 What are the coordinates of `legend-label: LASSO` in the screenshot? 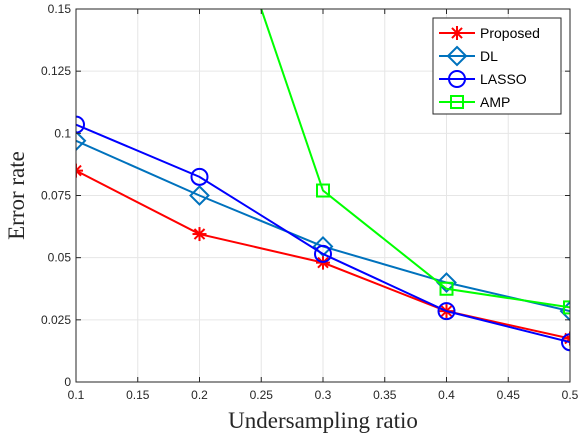 It's located at (503, 79).